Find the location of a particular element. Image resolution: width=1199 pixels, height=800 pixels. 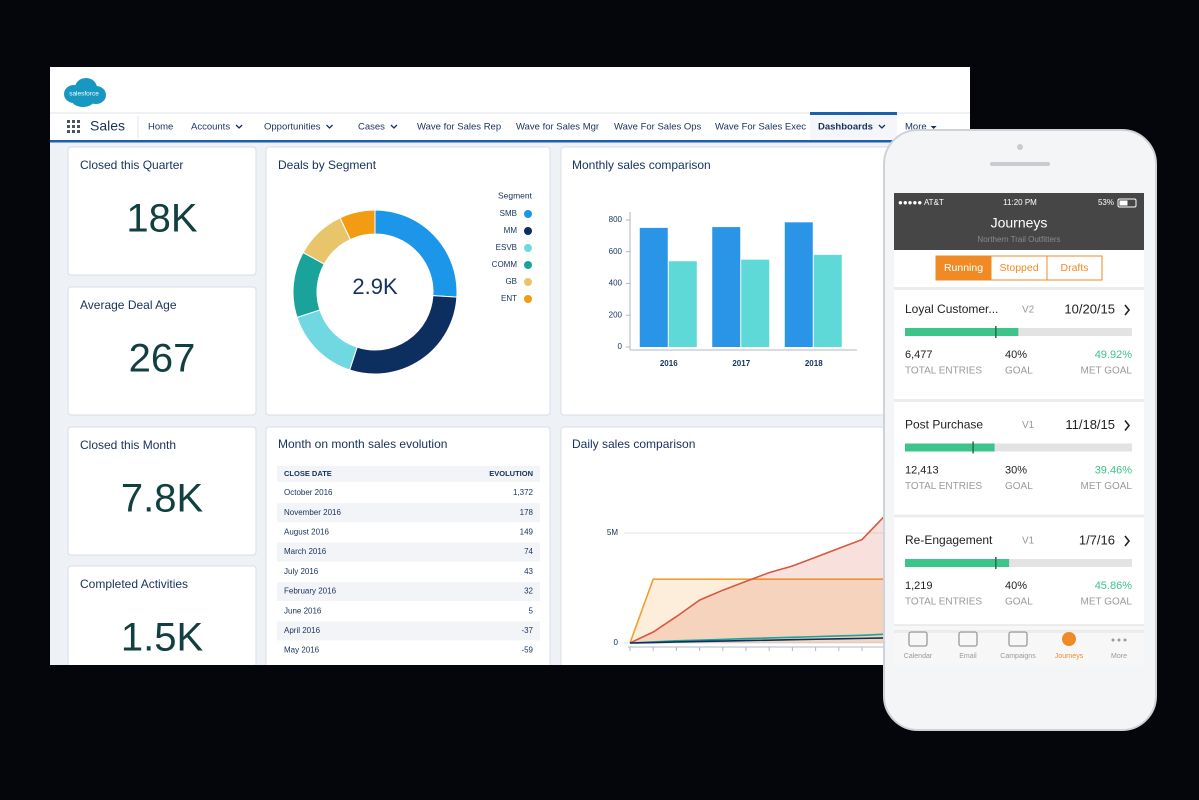

nav-item: Opportunities is located at coordinates (292, 127).